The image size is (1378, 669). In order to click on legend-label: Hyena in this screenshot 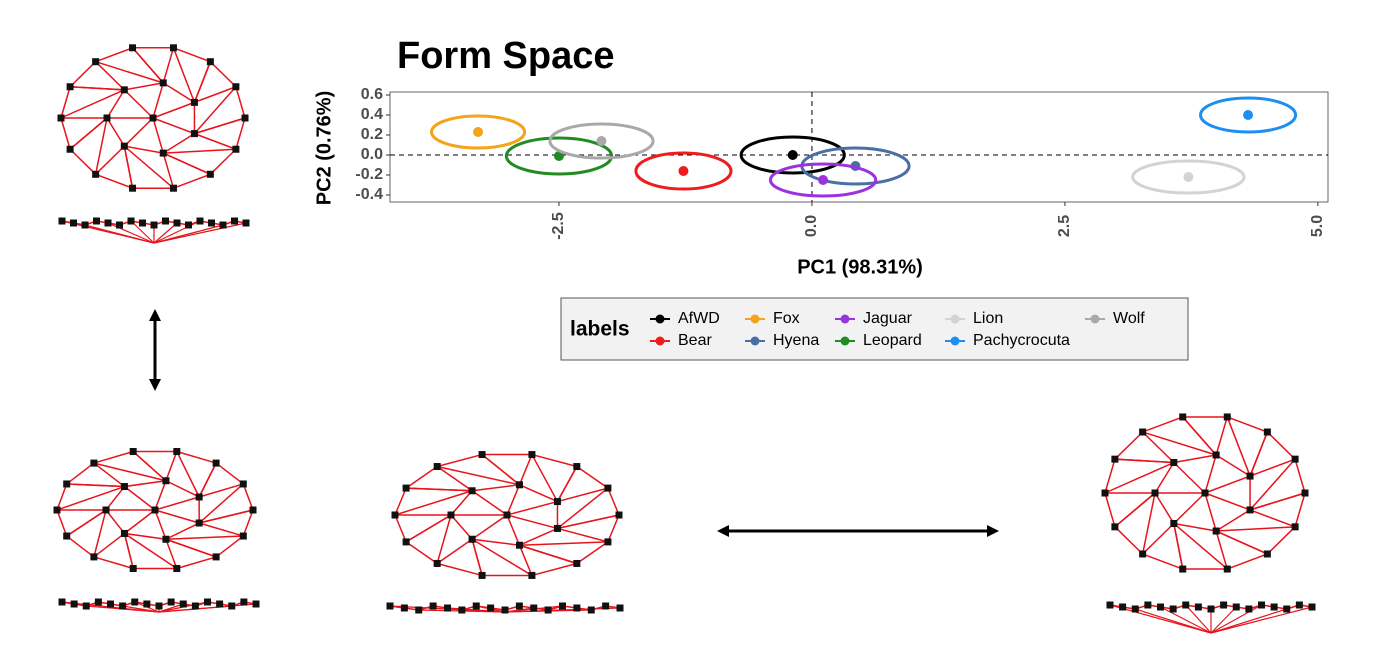, I will do `click(796, 340)`.